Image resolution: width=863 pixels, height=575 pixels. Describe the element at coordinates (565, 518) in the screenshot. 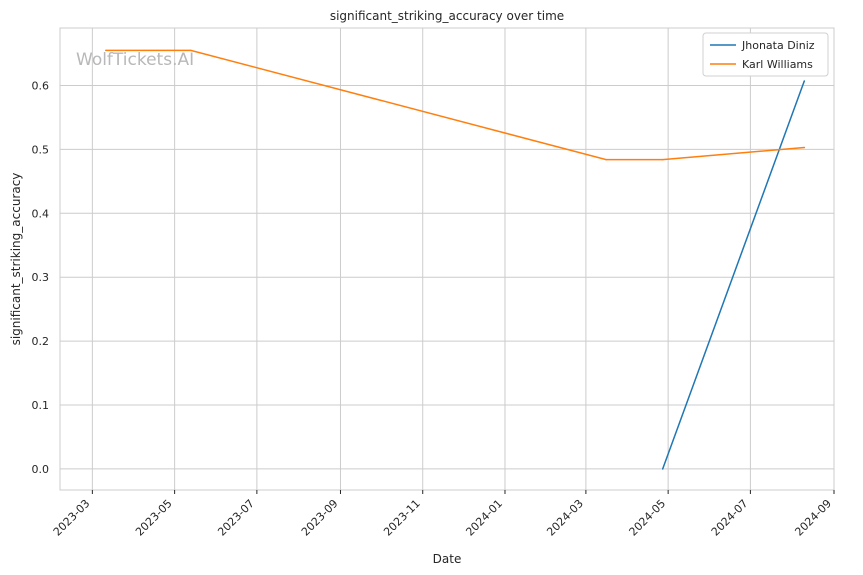

I see `x-tick-label: 2024-03` at that location.